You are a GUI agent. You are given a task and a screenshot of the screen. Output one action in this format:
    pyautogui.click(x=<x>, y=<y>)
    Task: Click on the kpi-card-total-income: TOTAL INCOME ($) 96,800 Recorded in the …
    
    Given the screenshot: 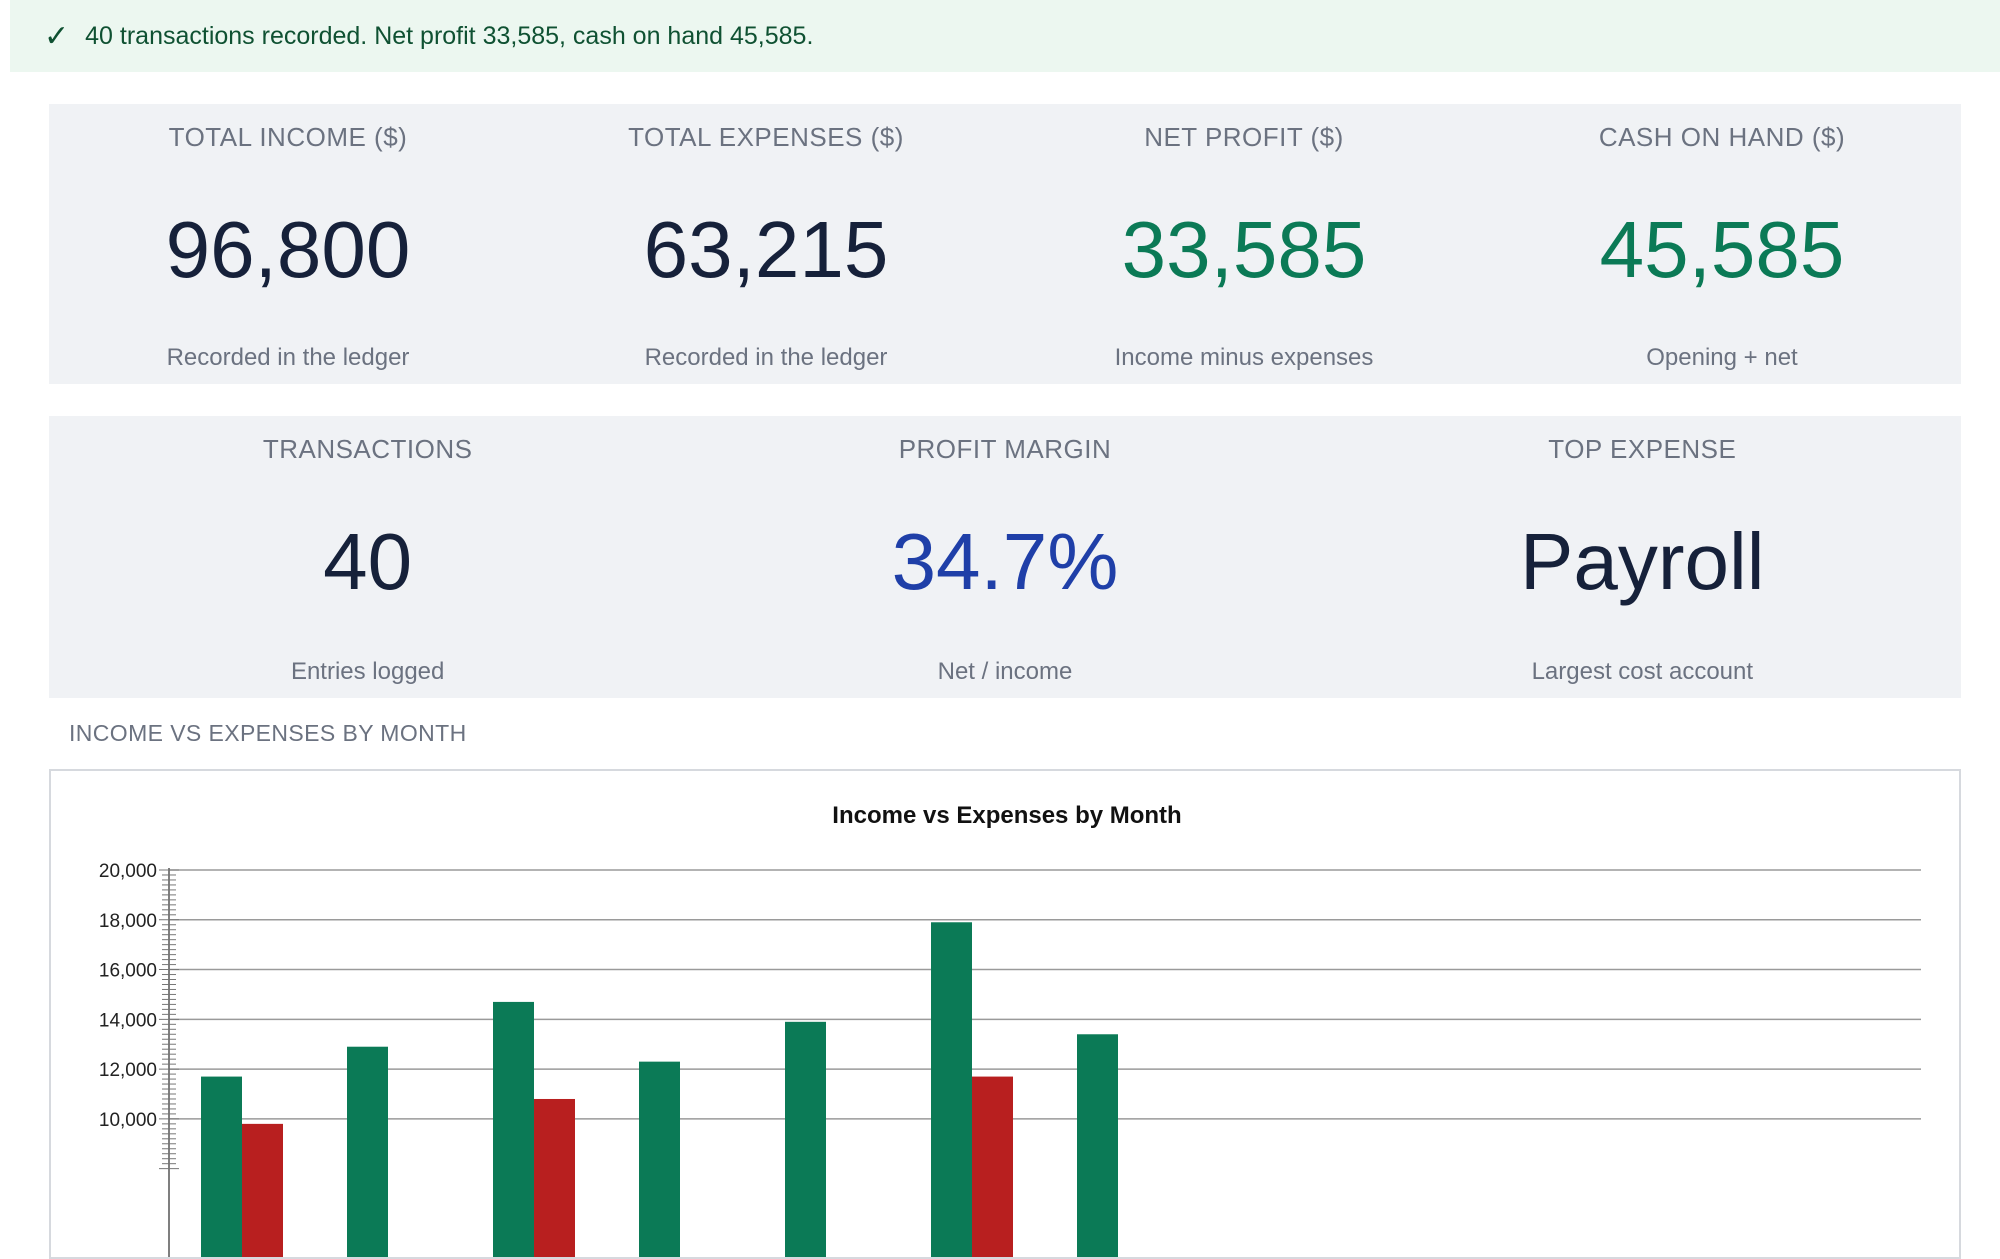 What is the action you would take?
    pyautogui.click(x=288, y=244)
    